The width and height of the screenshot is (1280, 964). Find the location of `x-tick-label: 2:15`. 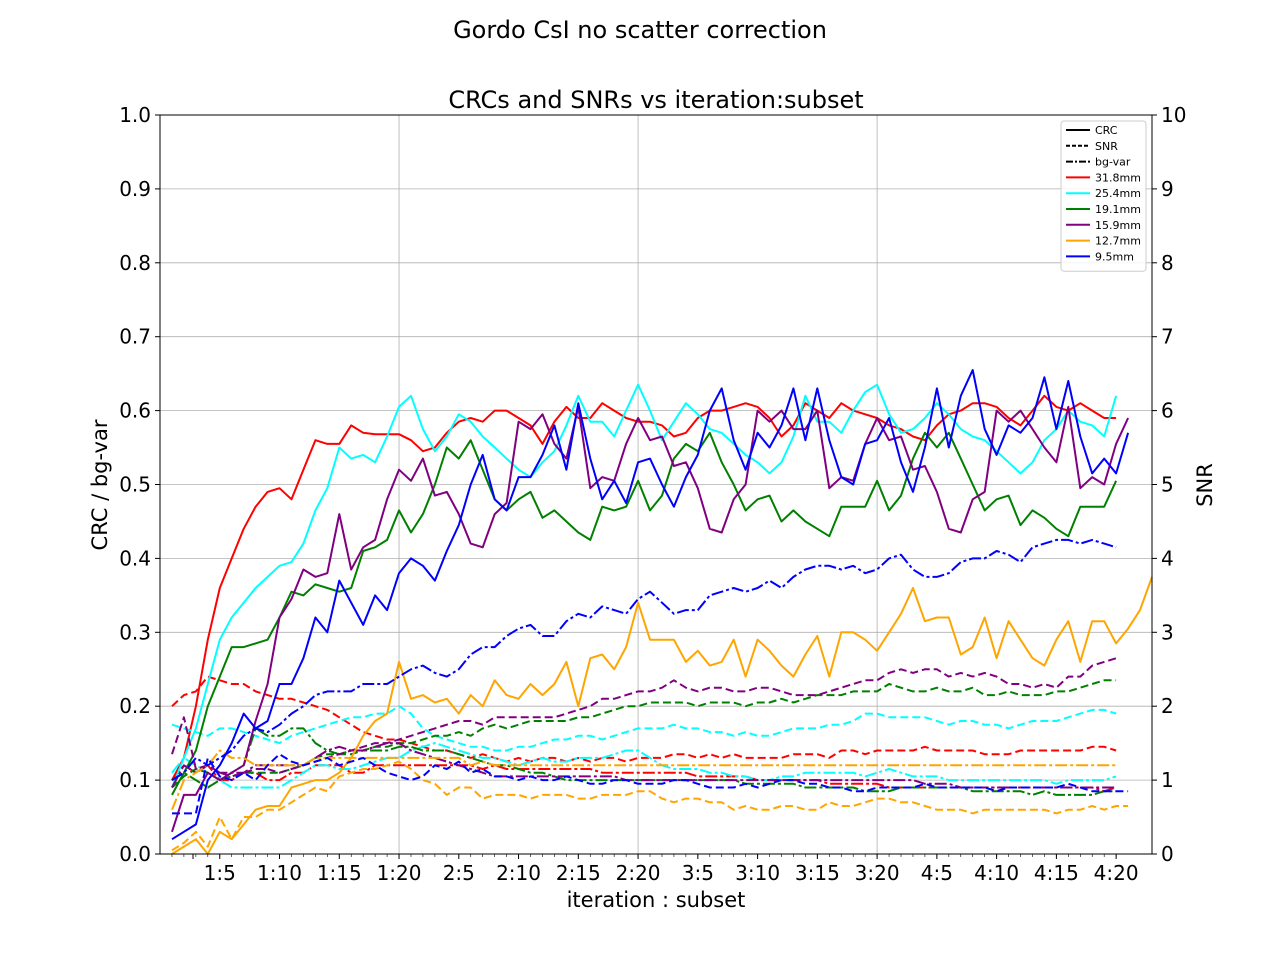

x-tick-label: 2:15 is located at coordinates (578, 873).